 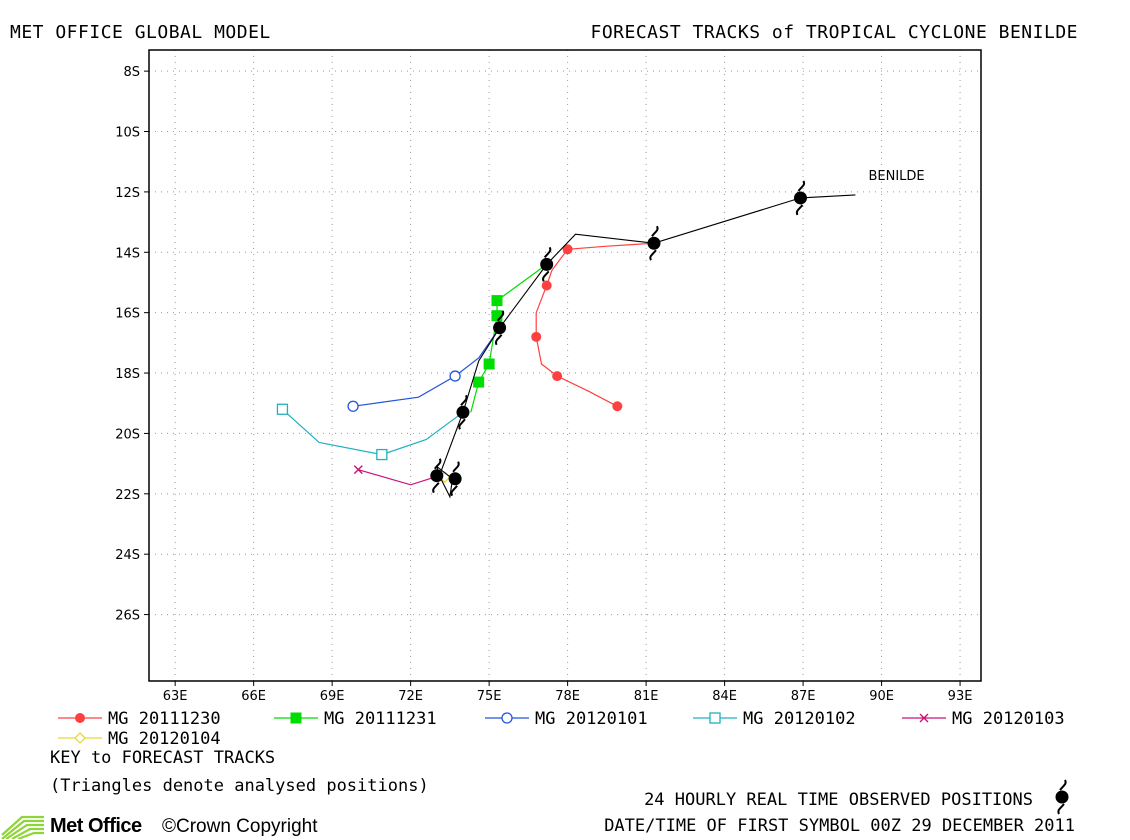 What do you see at coordinates (380, 719) in the screenshot?
I see `legend-label: MG 20111231` at bounding box center [380, 719].